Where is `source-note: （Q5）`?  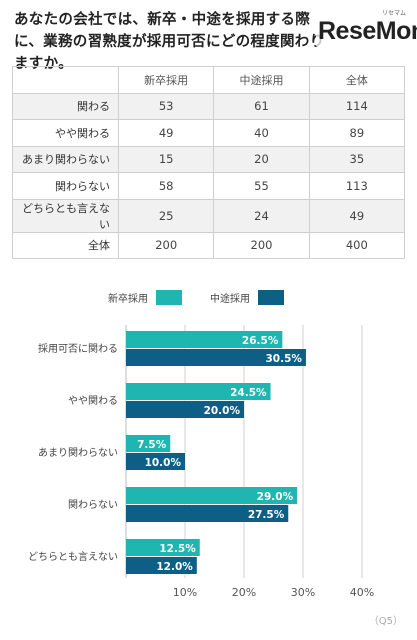 source-note: （Q5） is located at coordinates (385, 621).